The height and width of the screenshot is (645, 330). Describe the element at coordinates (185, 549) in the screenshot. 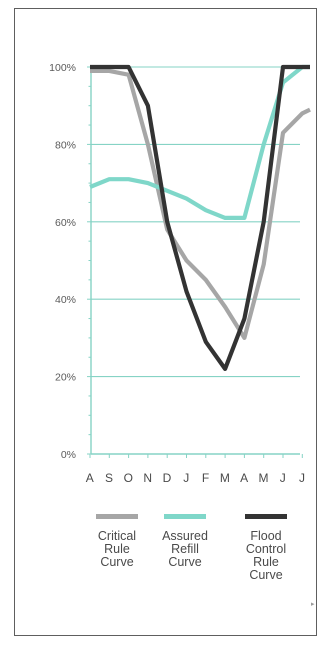

I see `legend-label: Refill` at that location.